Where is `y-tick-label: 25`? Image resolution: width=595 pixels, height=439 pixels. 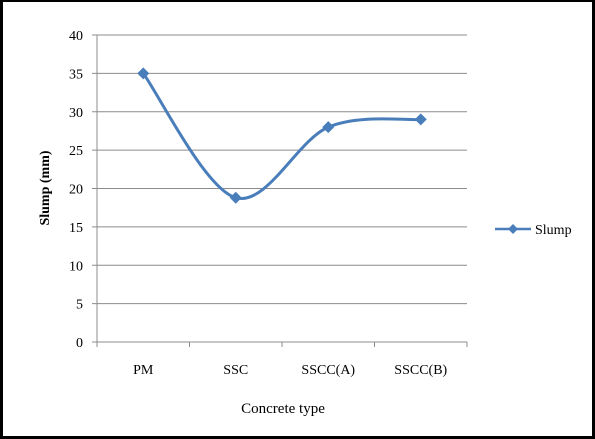 y-tick-label: 25 is located at coordinates (76, 151).